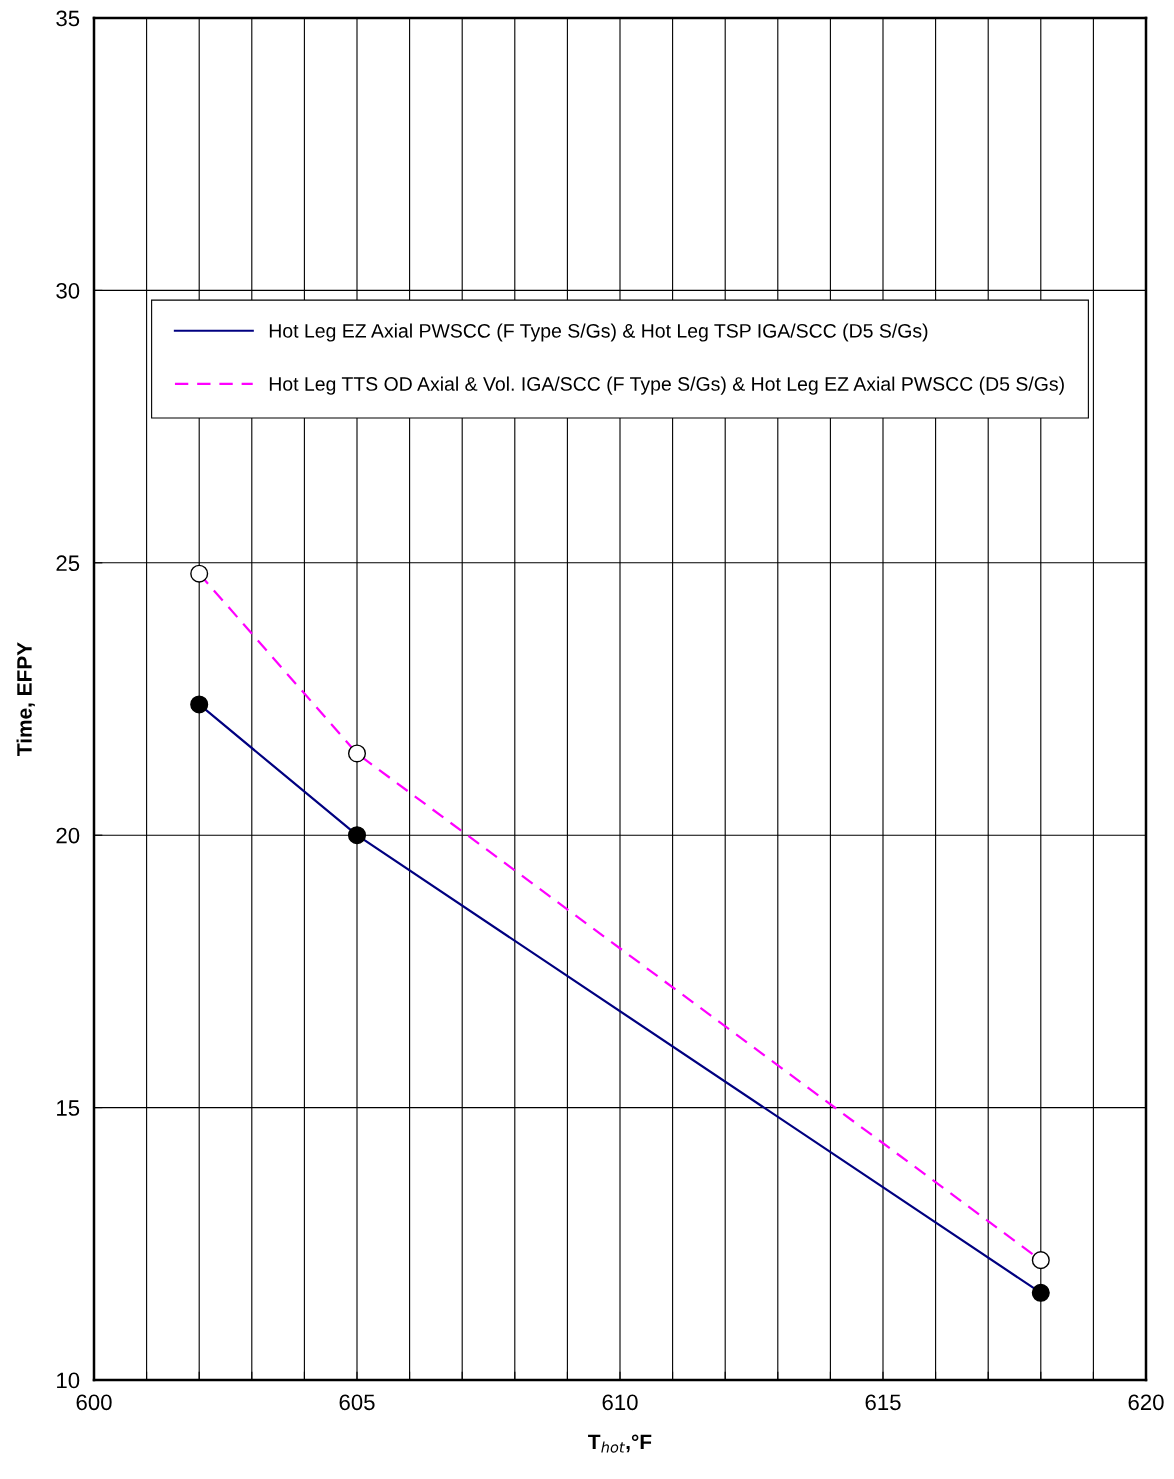  Describe the element at coordinates (68, 18) in the screenshot. I see `y-tick-label: 35` at that location.